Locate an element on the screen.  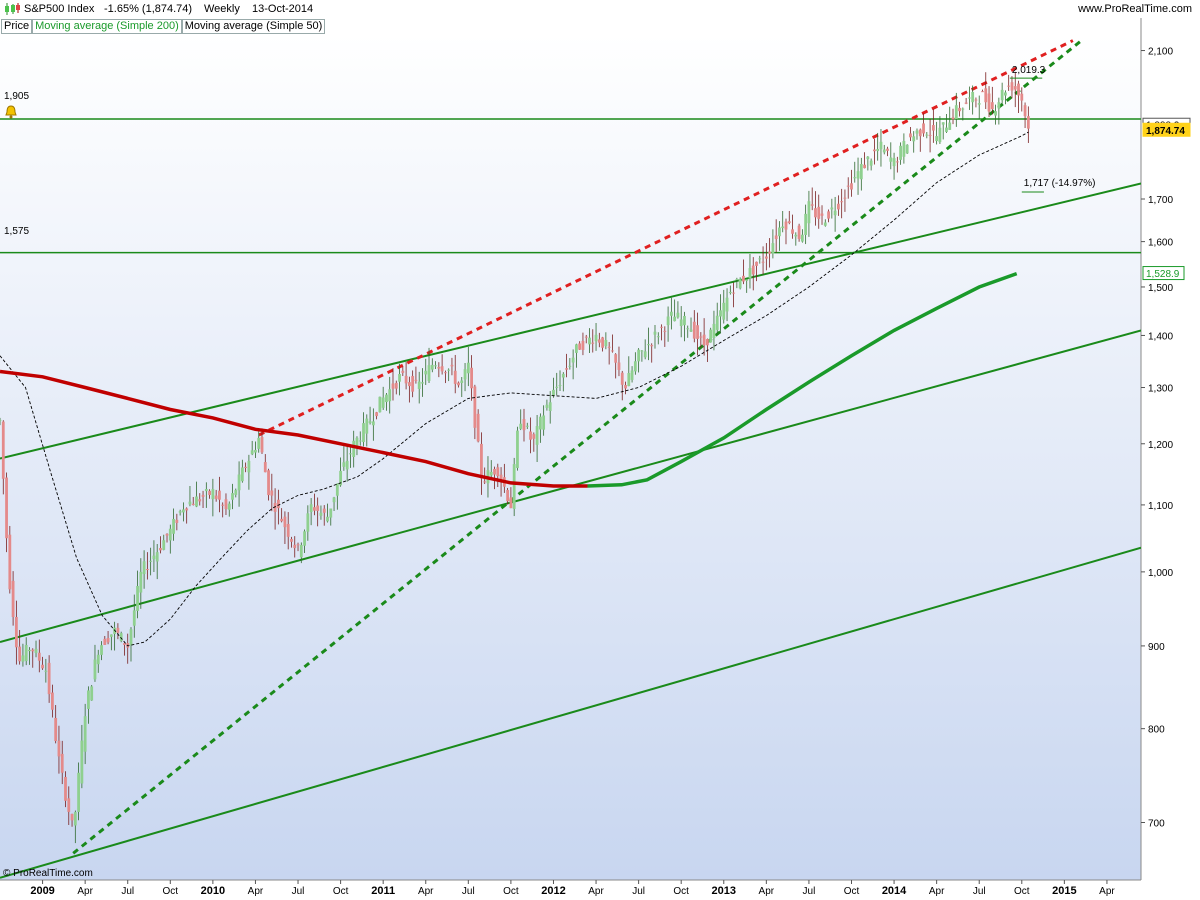
period-label: Weekly is located at coordinates (222, 9).